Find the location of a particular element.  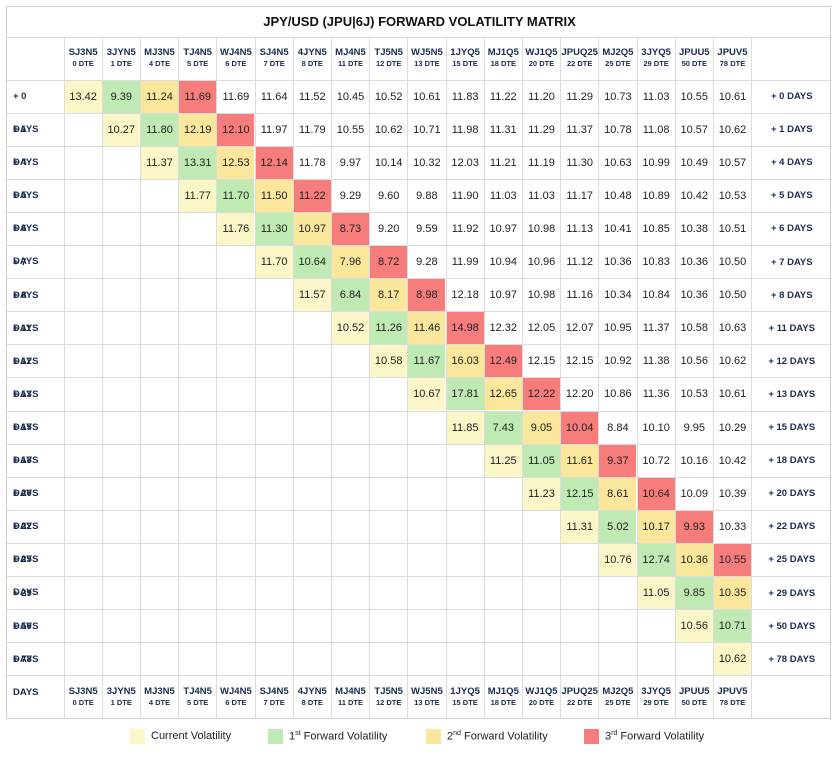

legend-label: 1st Forward Volatility is located at coordinates (338, 736).